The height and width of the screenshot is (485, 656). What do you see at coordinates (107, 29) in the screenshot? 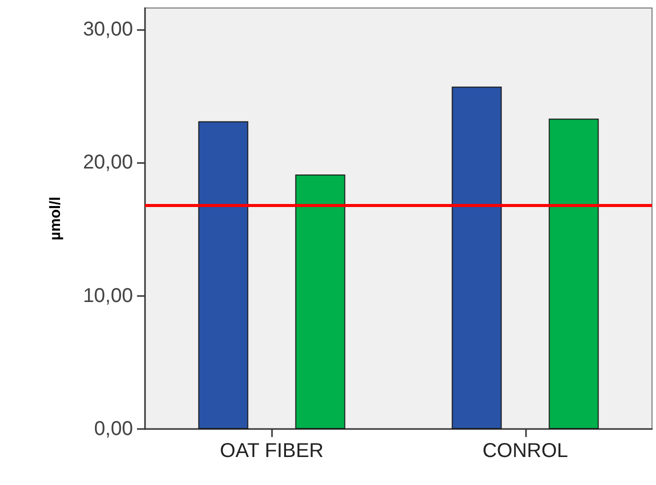
I see `y-tick-label: 30,00` at bounding box center [107, 29].